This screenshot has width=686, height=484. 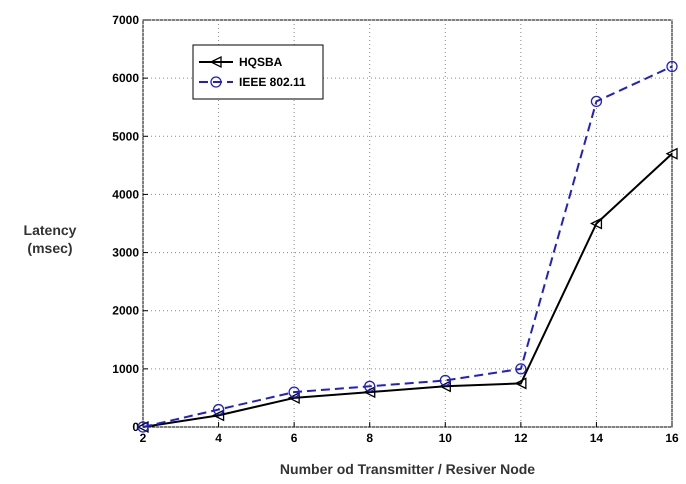 What do you see at coordinates (126, 136) in the screenshot?
I see `y-tick-label: 5000` at bounding box center [126, 136].